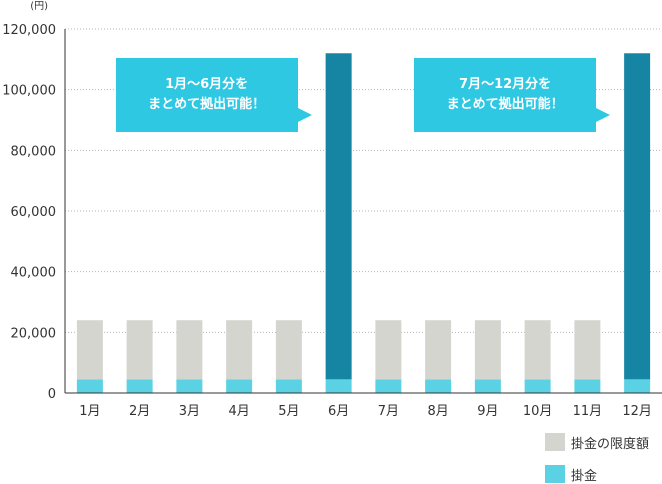 Image resolution: width=662 pixels, height=484 pixels. I want to click on legend-item-contribution: 掛金, so click(571, 474).